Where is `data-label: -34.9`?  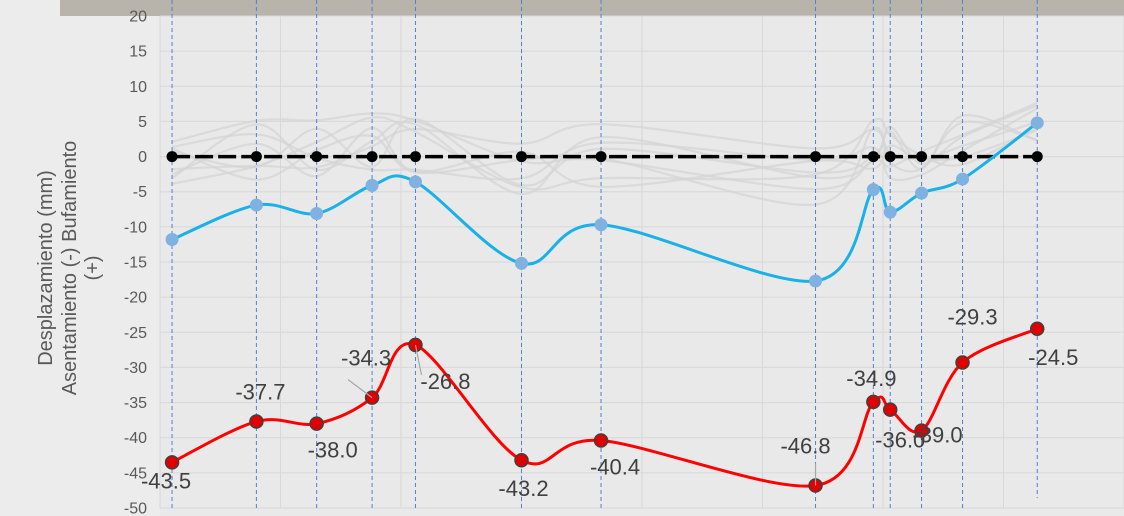 data-label: -34.9 is located at coordinates (871, 378).